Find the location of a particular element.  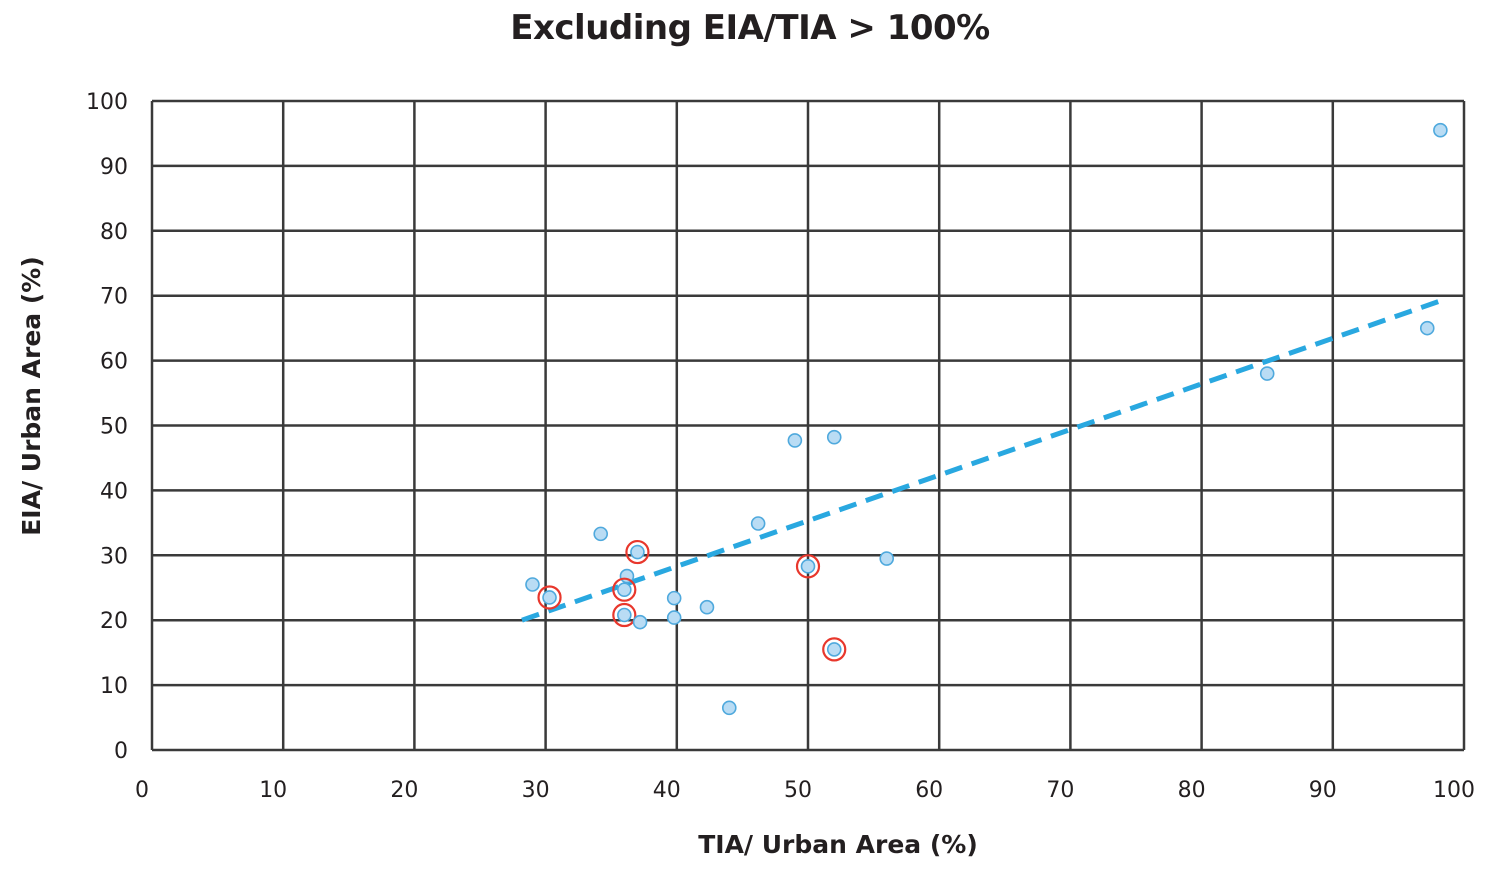

x-tick-label: 90 is located at coordinates (1323, 790).